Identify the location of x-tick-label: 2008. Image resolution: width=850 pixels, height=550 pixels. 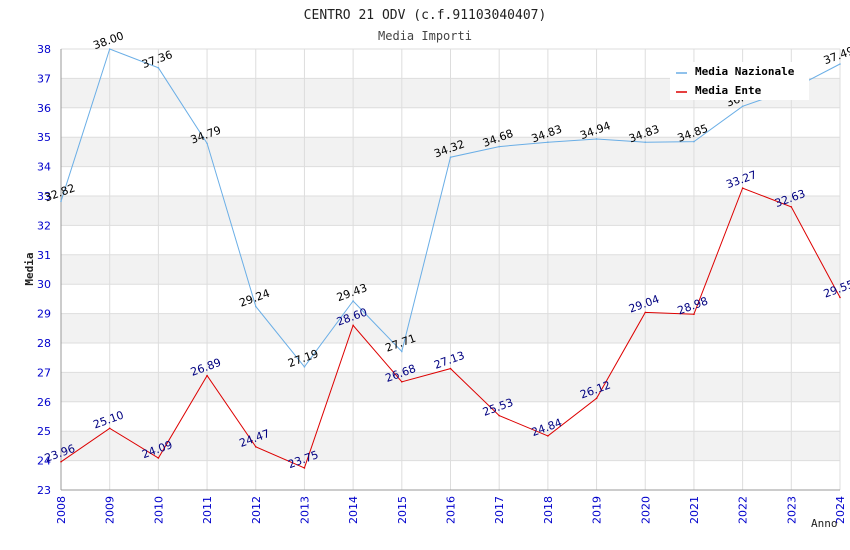
(61, 510).